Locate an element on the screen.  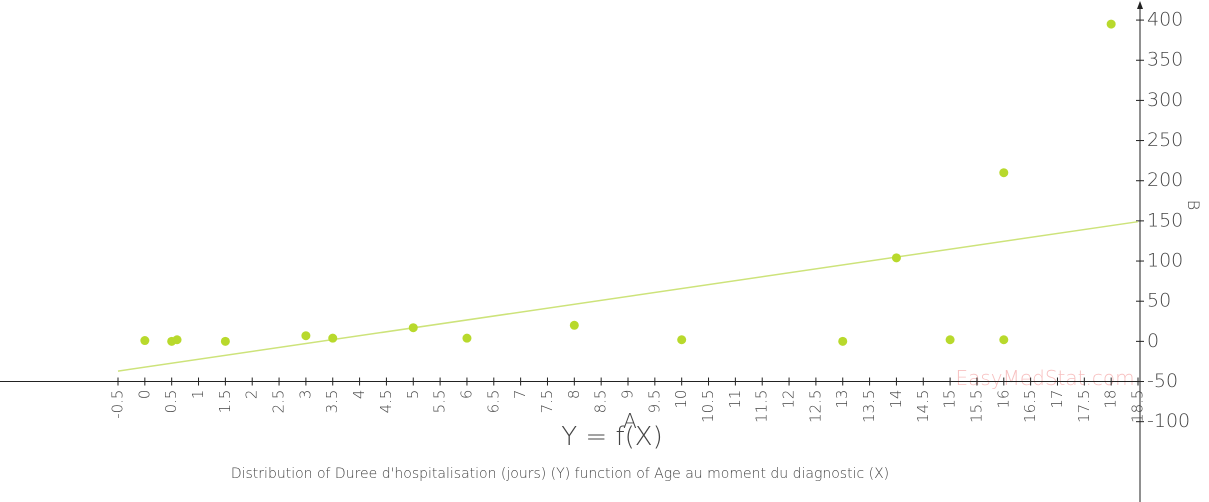
x-tick-label: 0 is located at coordinates (144, 395).